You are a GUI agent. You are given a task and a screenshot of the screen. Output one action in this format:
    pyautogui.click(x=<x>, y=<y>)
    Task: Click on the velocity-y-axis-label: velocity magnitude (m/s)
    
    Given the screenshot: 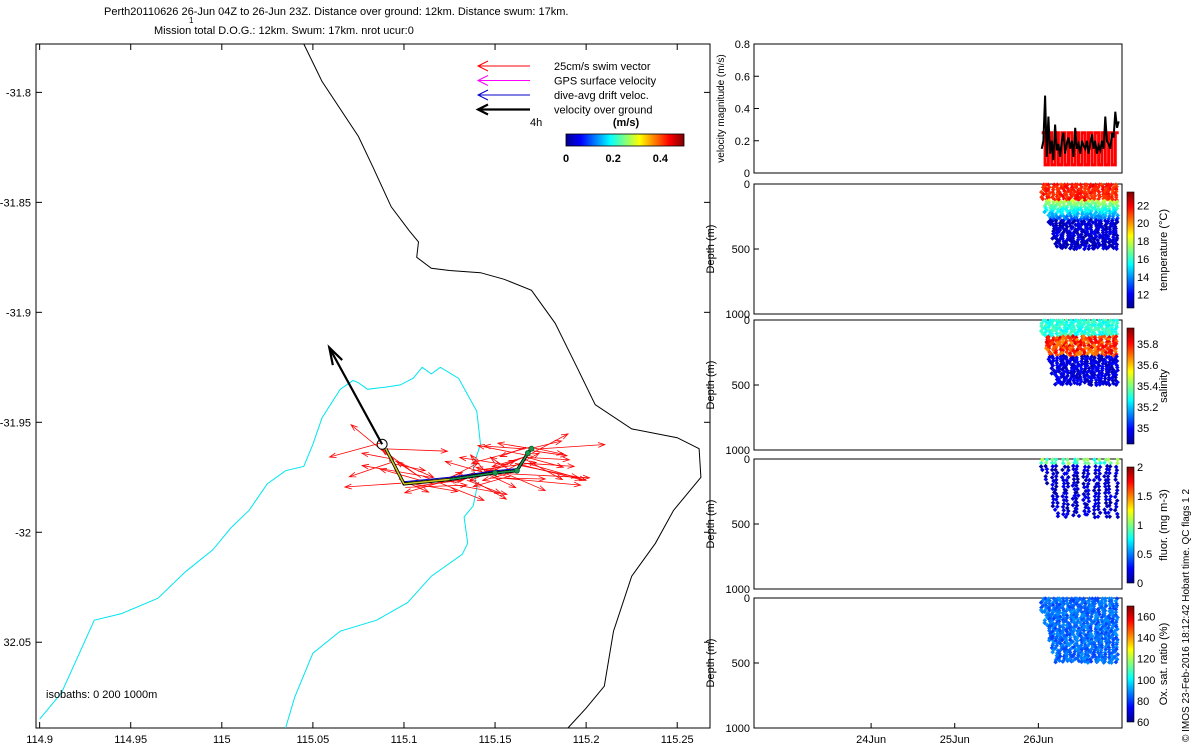 What is the action you would take?
    pyautogui.click(x=721, y=108)
    